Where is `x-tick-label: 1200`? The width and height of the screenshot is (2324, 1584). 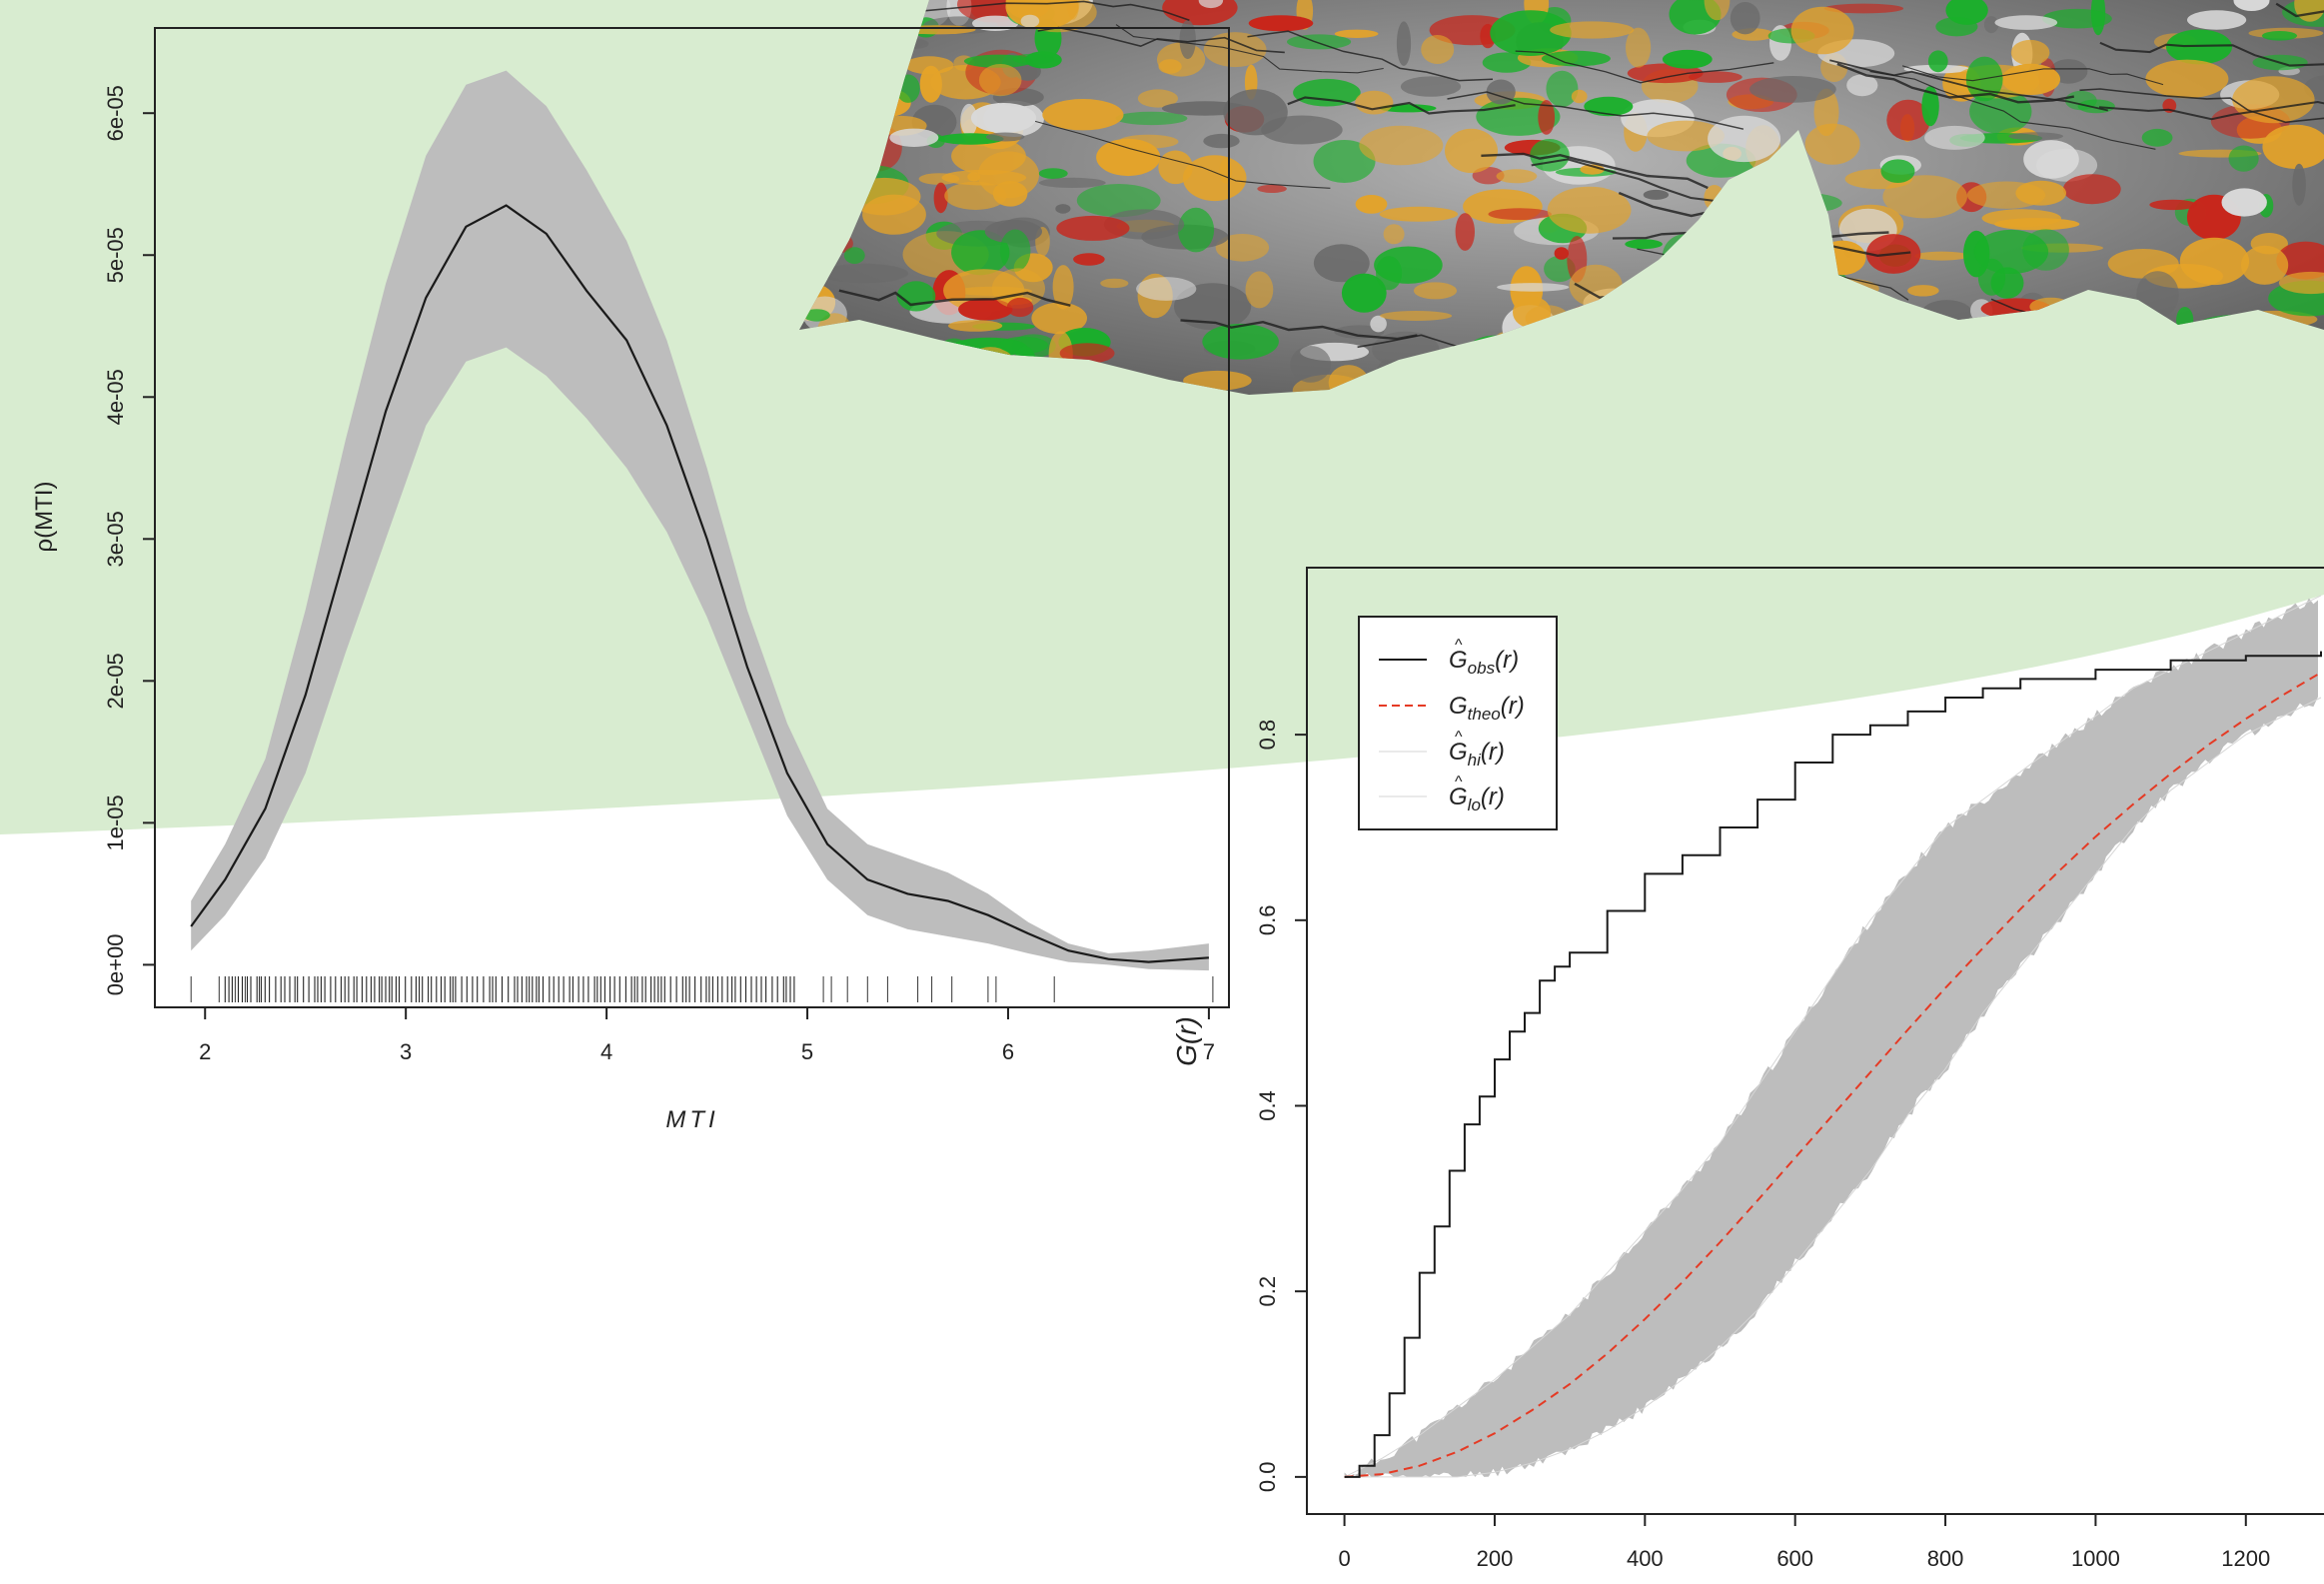 x-tick-label: 1200 is located at coordinates (2245, 1558).